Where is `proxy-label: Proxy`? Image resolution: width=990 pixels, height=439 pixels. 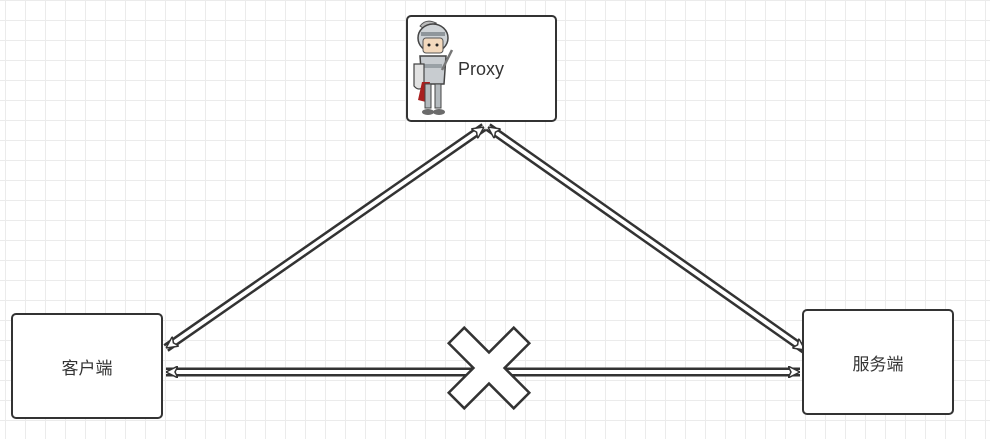
proxy-label: Proxy is located at coordinates (481, 69).